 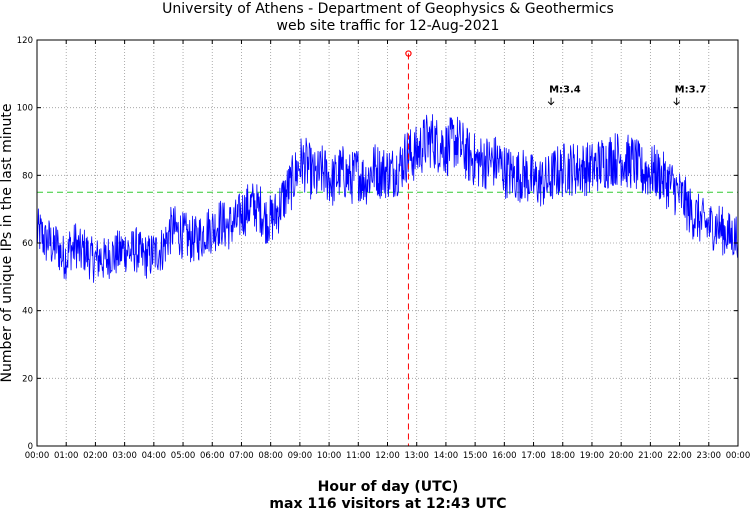 What do you see at coordinates (408, 53) in the screenshot?
I see `max-marker-point` at bounding box center [408, 53].